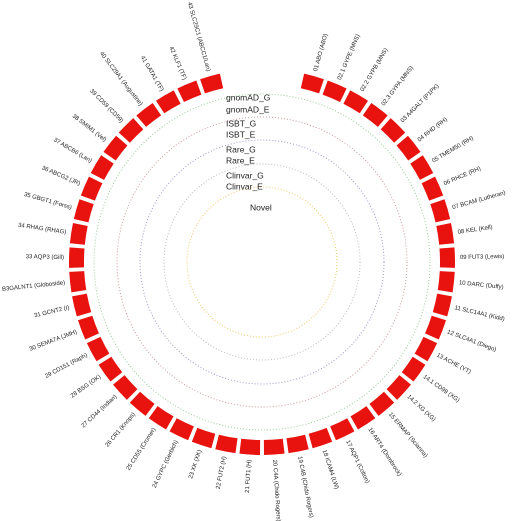  What do you see at coordinates (52, 312) in the screenshot?
I see `segment-label: 31 GCNT2 (I)` at bounding box center [52, 312].